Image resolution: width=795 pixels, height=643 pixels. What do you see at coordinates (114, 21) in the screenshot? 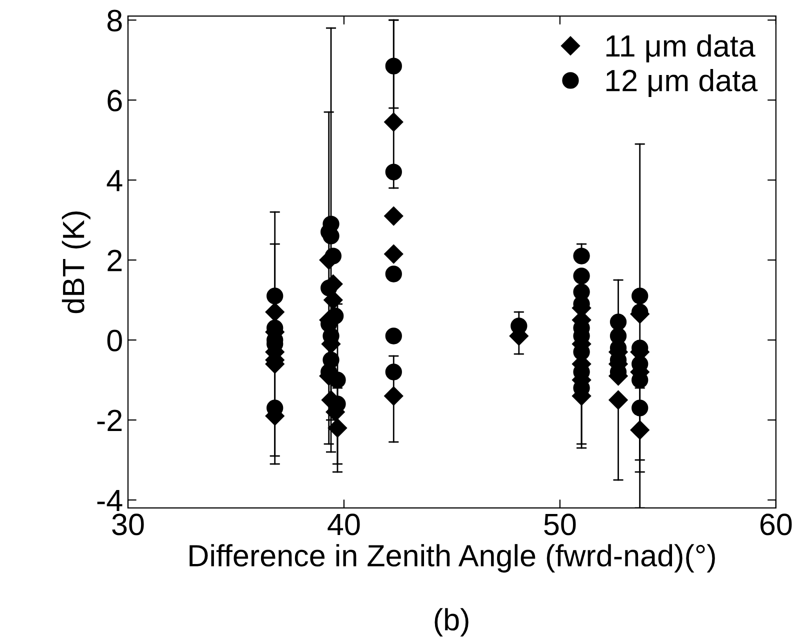
I see `y-tick-label: 8` at bounding box center [114, 21].